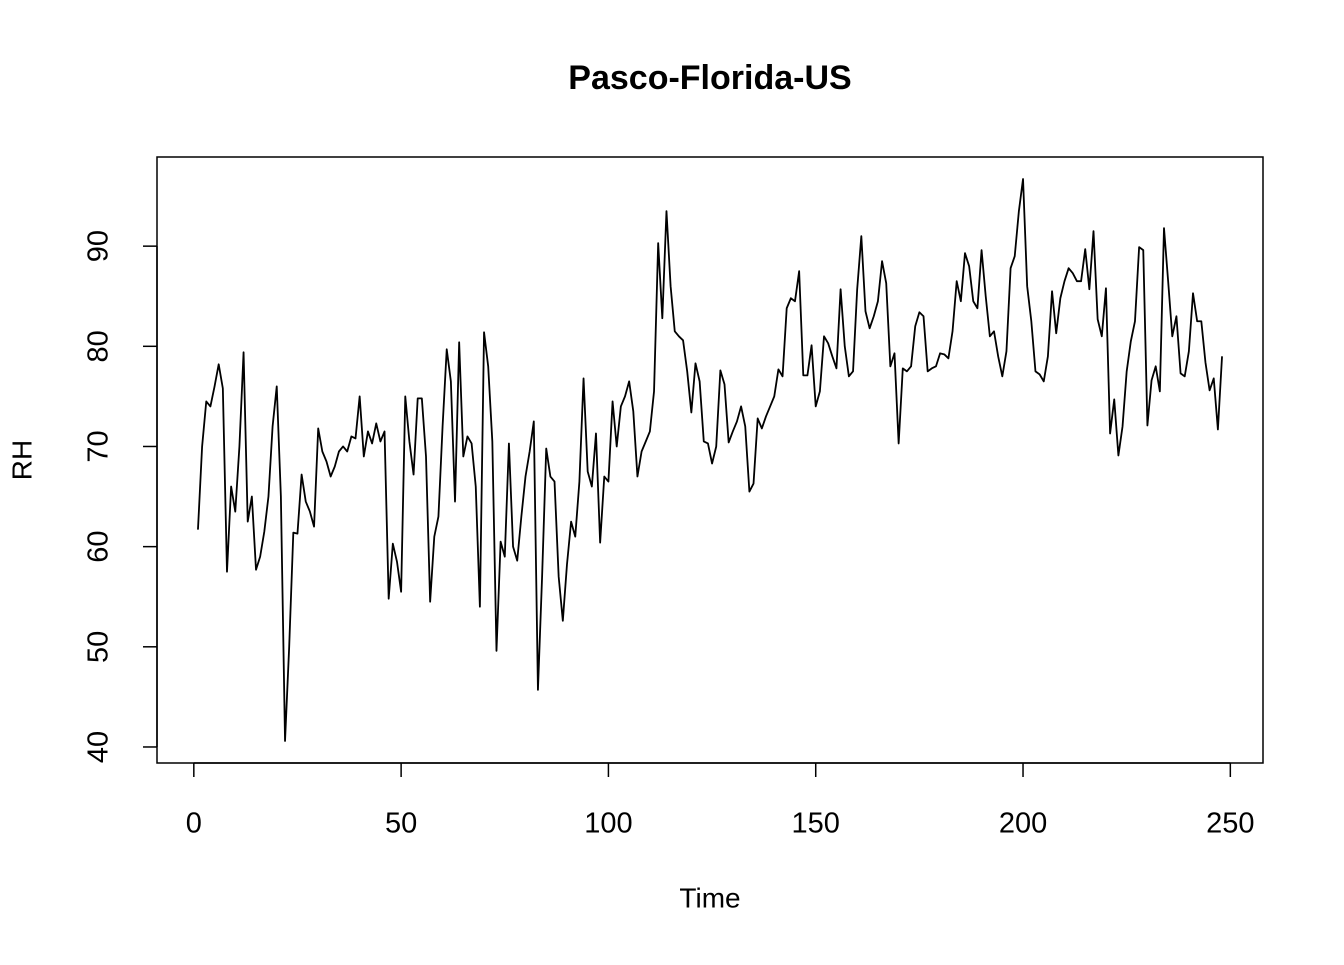 Image resolution: width=1344 pixels, height=965 pixels. I want to click on x-tick-label: 0, so click(194, 824).